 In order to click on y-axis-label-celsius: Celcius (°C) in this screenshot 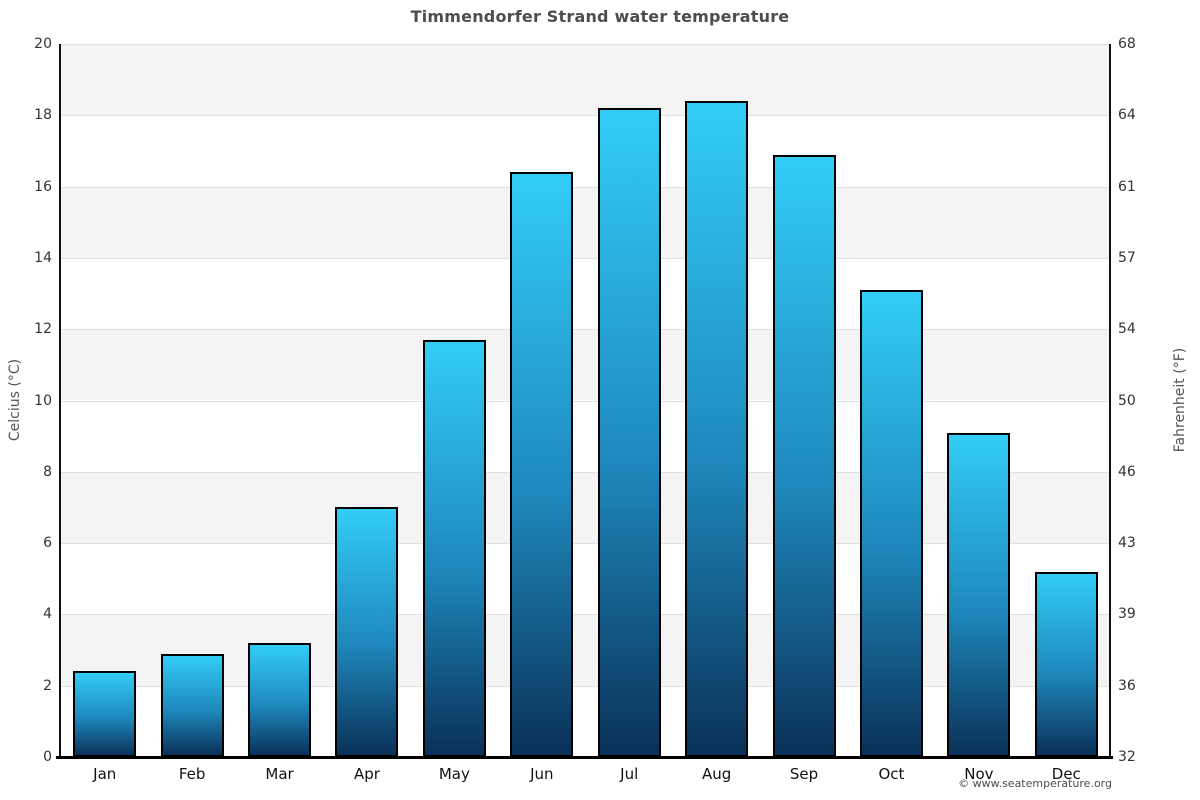, I will do `click(15, 400)`.